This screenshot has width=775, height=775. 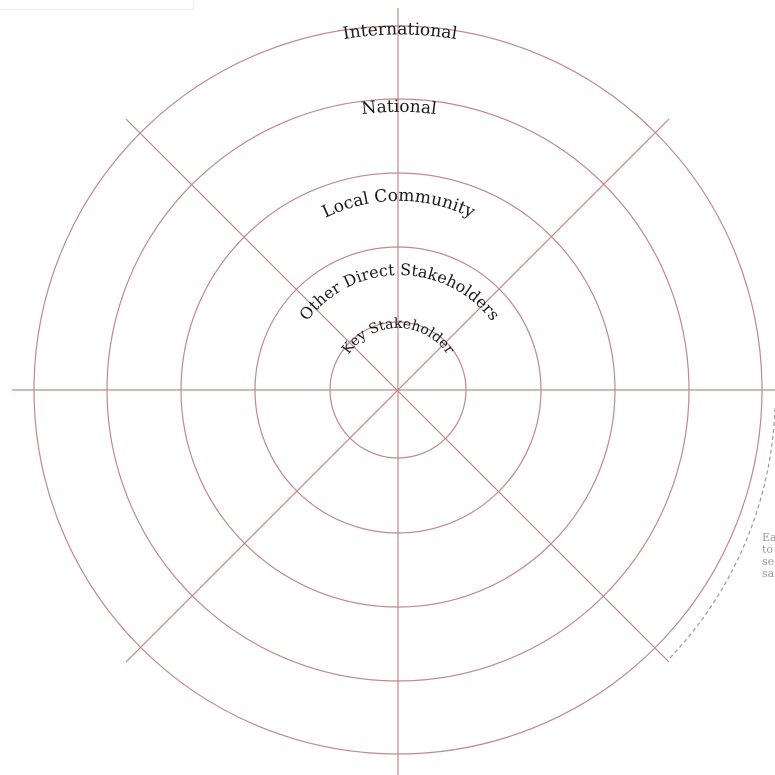 I want to click on ring-other-direct-stakeholders, so click(x=398, y=390).